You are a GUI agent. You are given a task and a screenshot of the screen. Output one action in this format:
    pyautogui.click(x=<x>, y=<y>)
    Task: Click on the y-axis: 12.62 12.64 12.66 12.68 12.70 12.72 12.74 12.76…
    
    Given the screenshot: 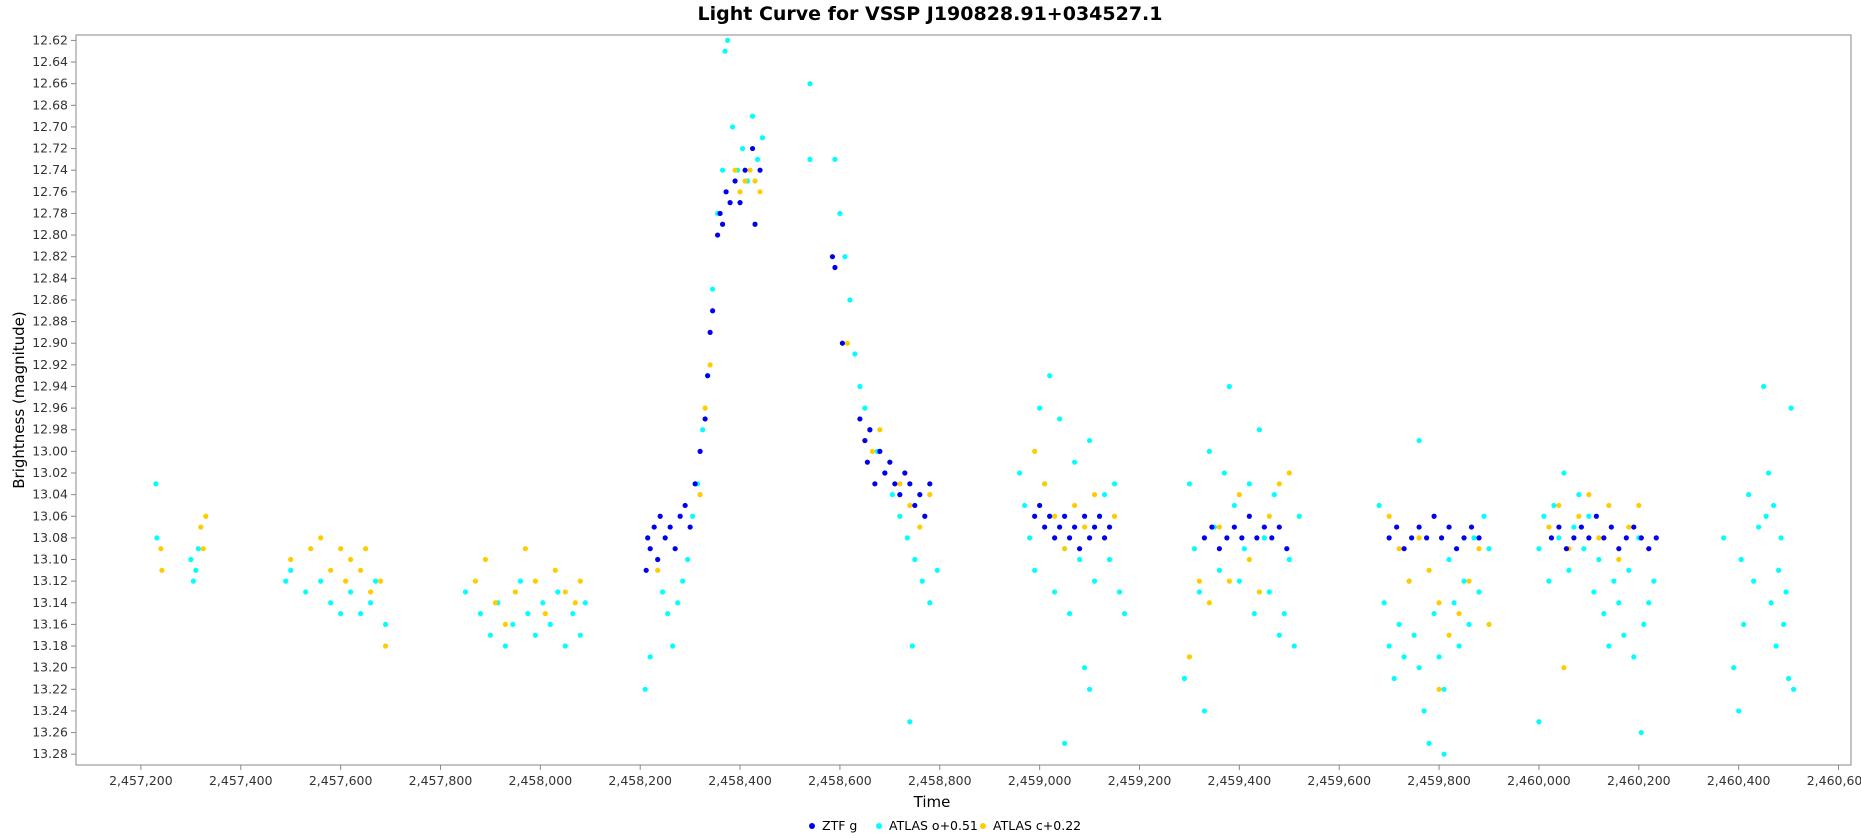 What is the action you would take?
    pyautogui.click(x=54, y=396)
    